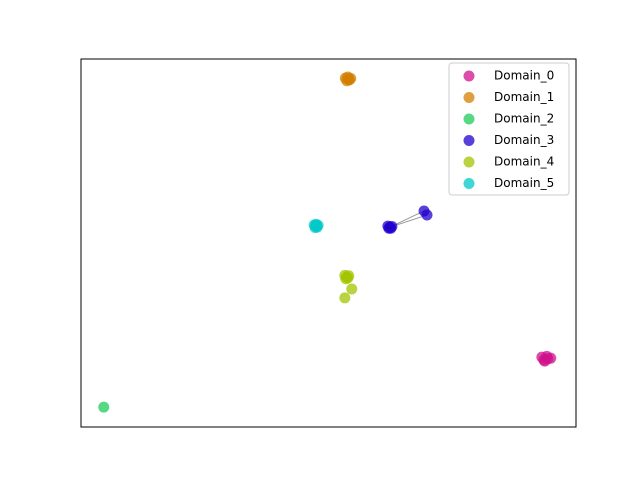 The height and width of the screenshot is (484, 640). What do you see at coordinates (524, 183) in the screenshot?
I see `legend-label: Domain_5` at bounding box center [524, 183].